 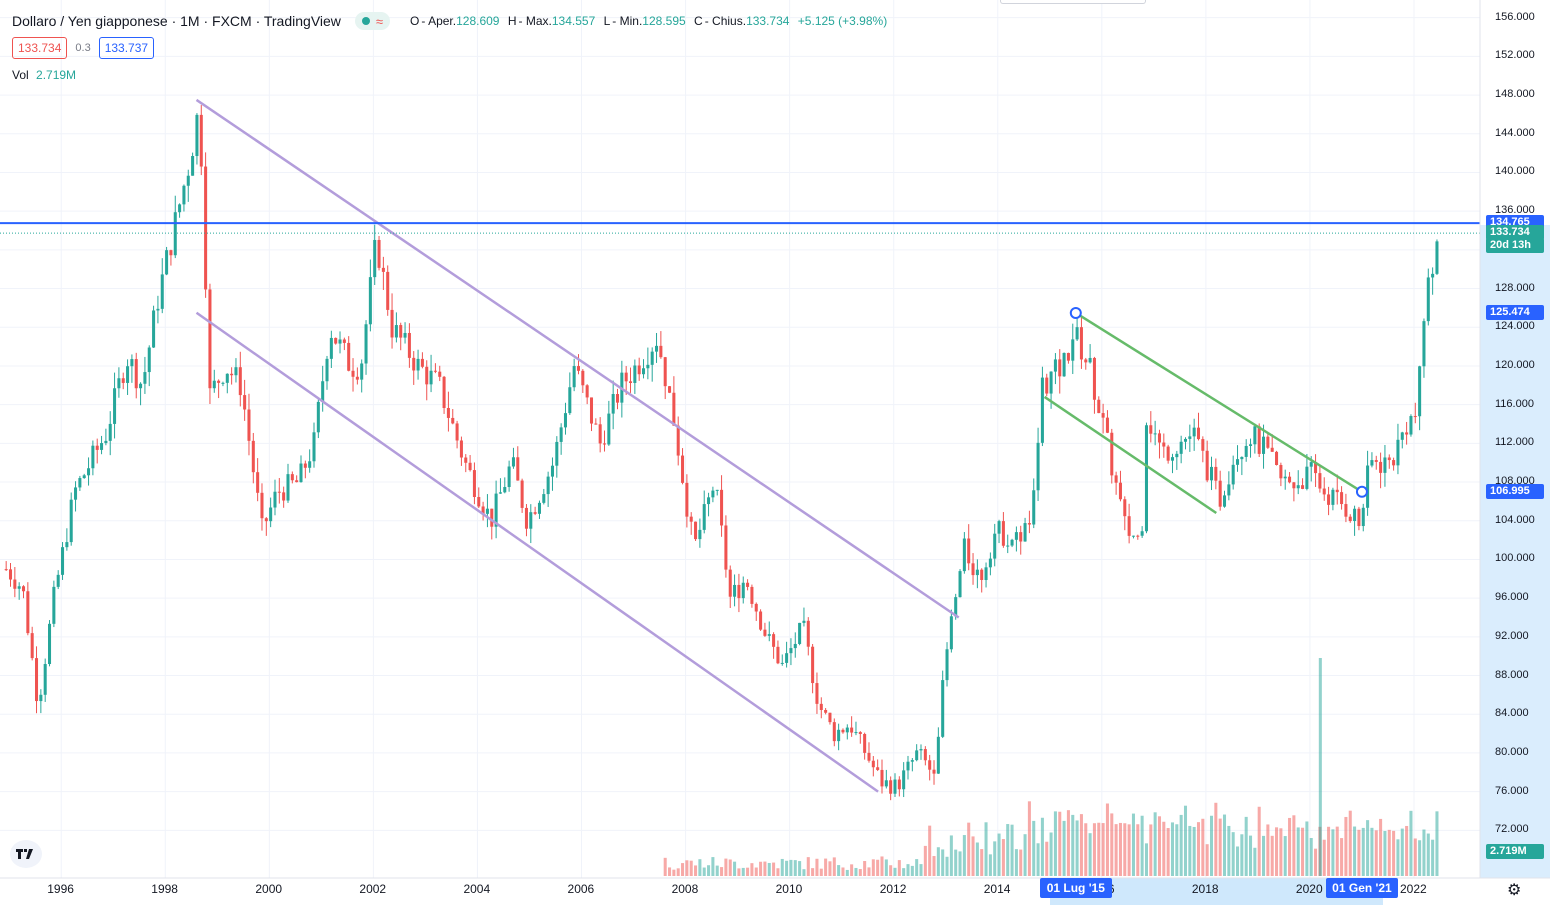 I want to click on price-tick-label: 124.000, so click(x=1515, y=326).